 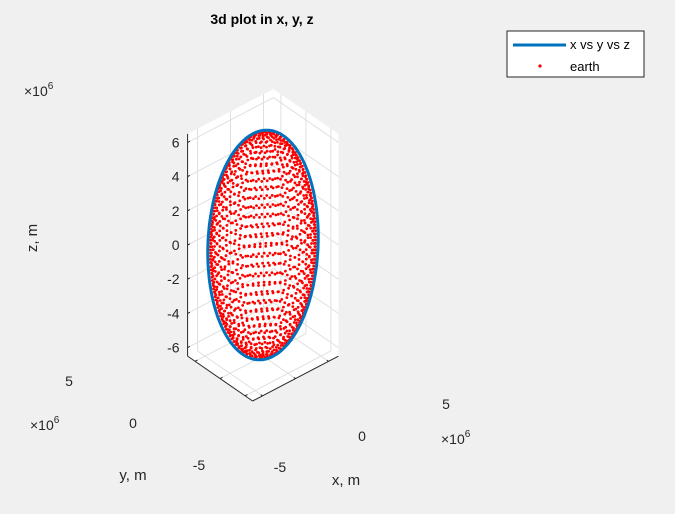 What do you see at coordinates (585, 66) in the screenshot?
I see `legend-entry-earth: earth` at bounding box center [585, 66].